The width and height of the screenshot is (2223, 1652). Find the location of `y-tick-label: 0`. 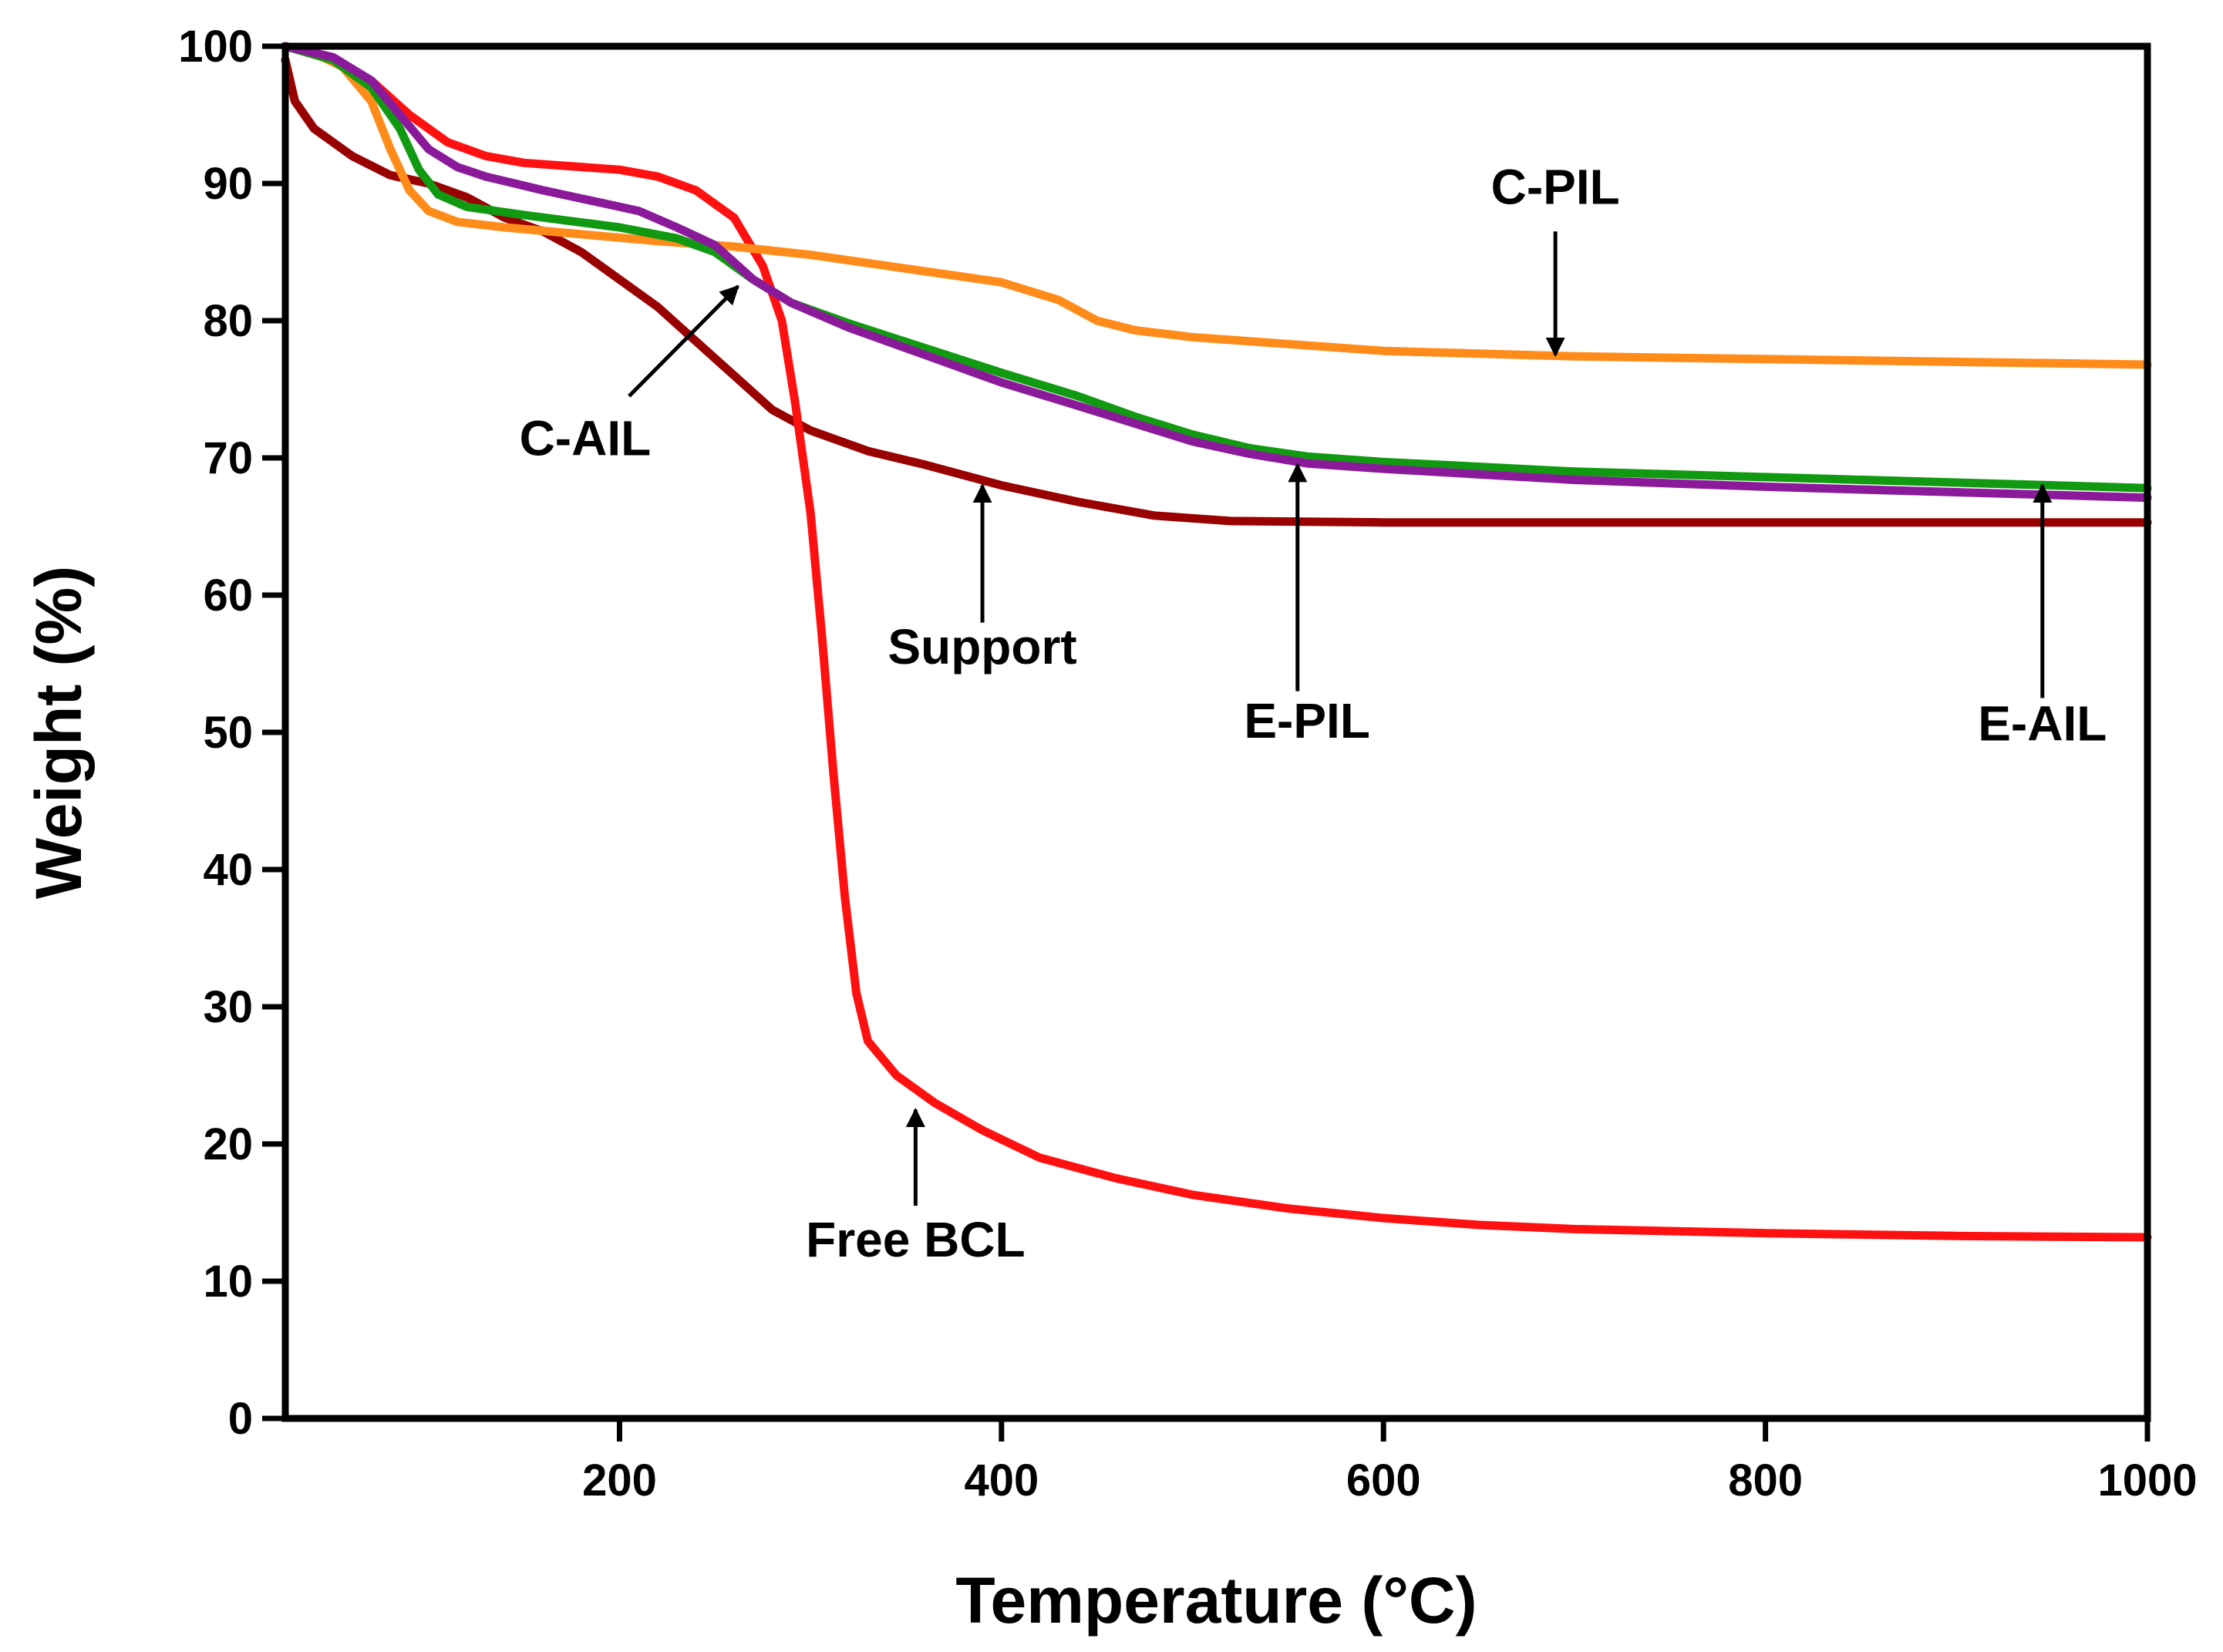

y-tick-label: 0 is located at coordinates (240, 1419).